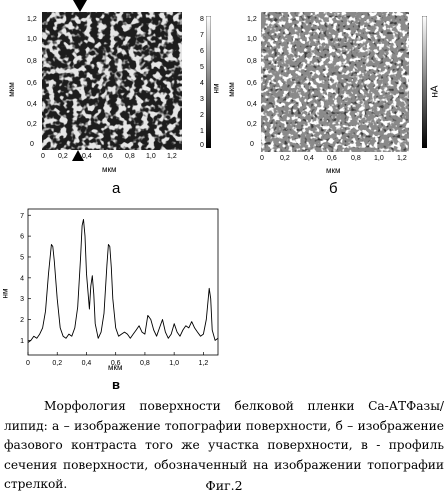  What do you see at coordinates (202, 51) in the screenshot?
I see `colorbar-tick: 6` at bounding box center [202, 51].